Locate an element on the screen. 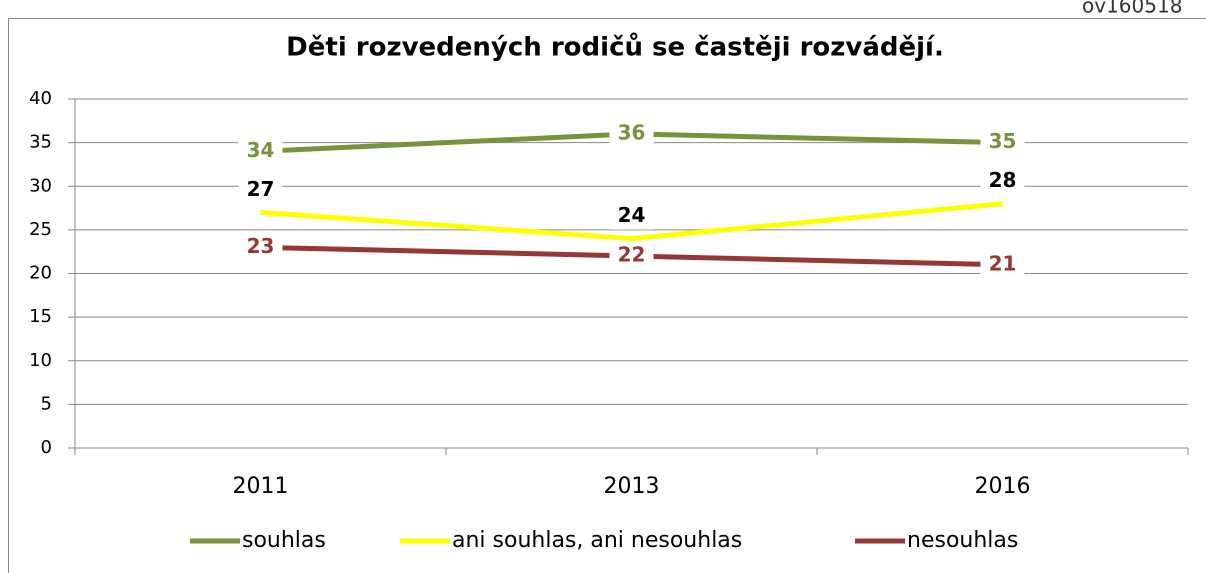 This screenshot has width=1206, height=573. data-label: 21 is located at coordinates (1003, 263).